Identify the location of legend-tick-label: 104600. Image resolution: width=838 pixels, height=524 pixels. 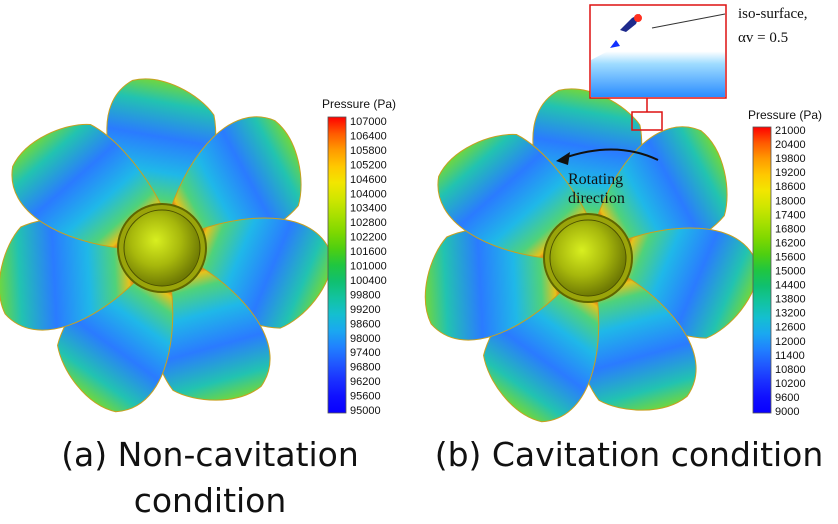
(368, 180).